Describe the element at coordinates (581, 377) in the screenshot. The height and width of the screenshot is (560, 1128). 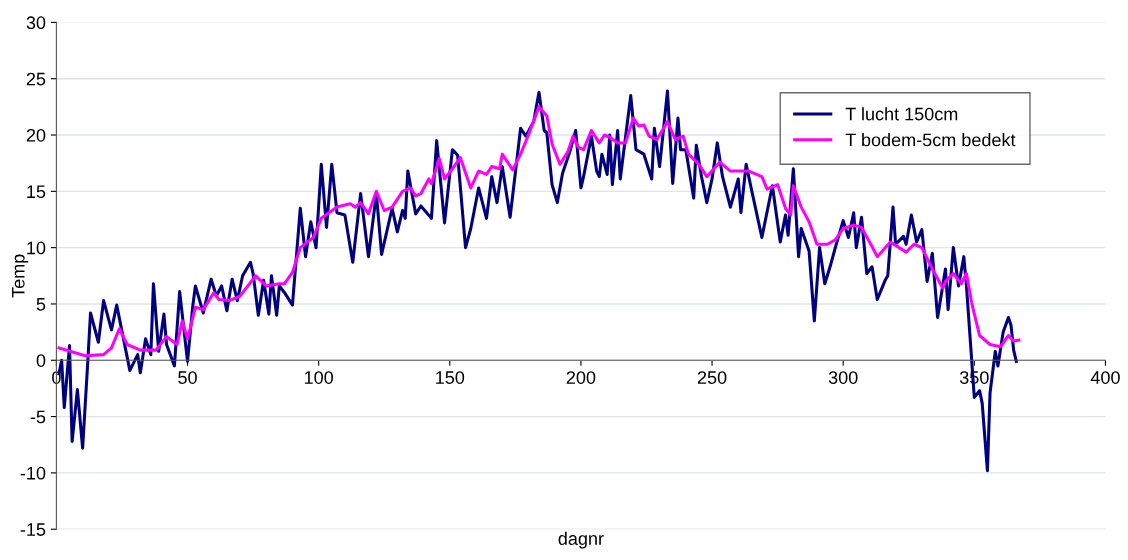
I see `x-tick-label: 200` at that location.